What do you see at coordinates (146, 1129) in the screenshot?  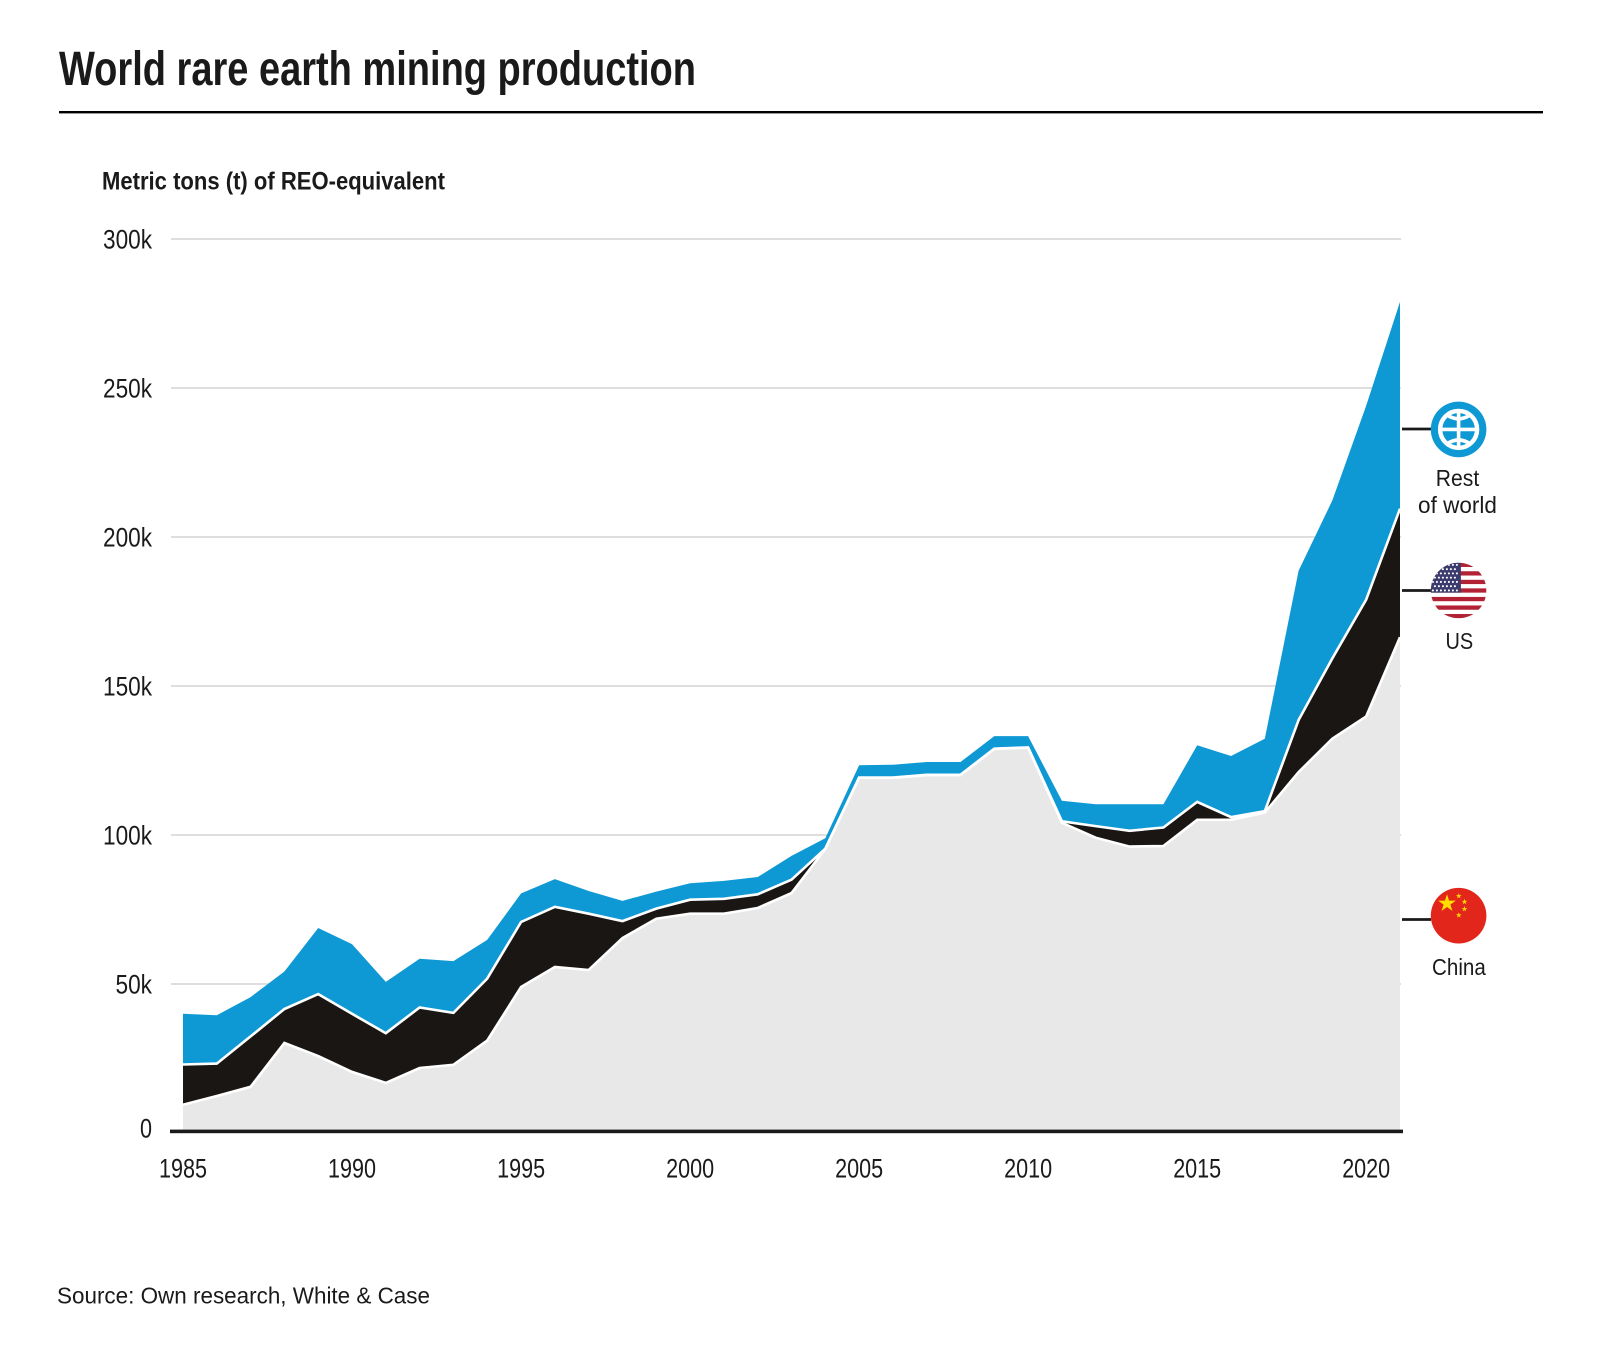 I see `svg-text: 0` at bounding box center [146, 1129].